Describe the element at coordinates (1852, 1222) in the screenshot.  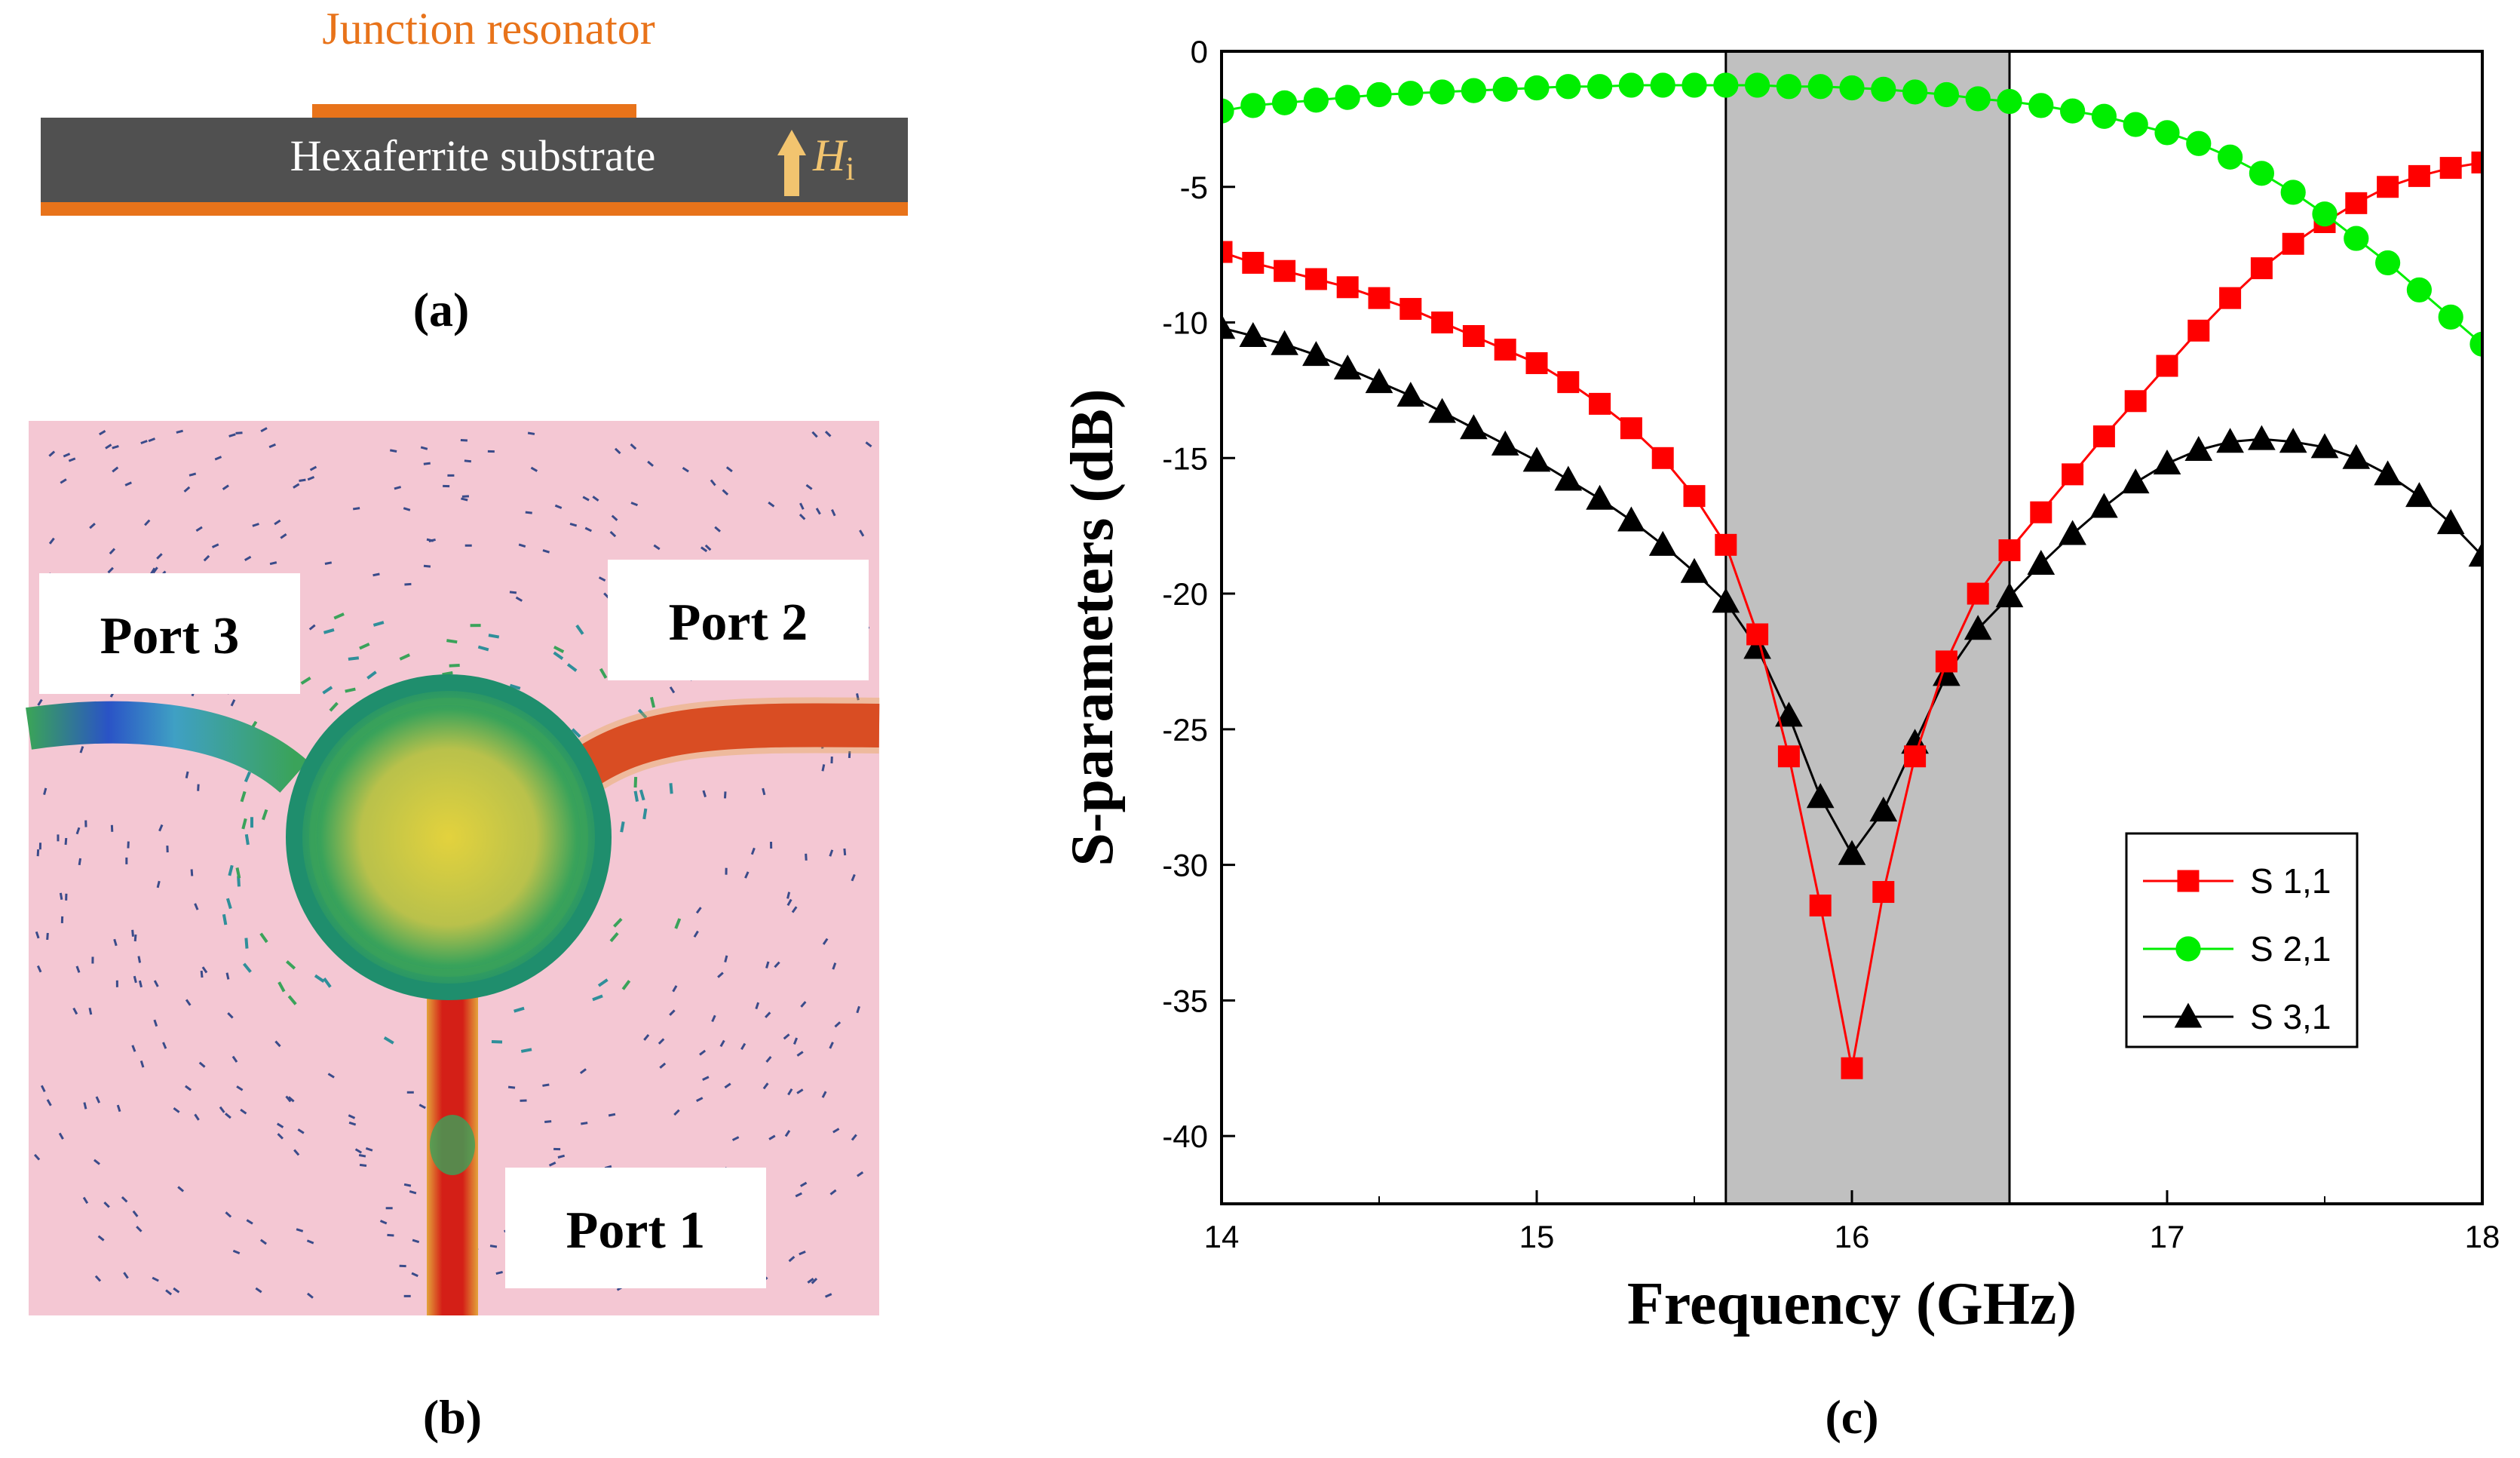
I see `x-axis: 14 15 16 17 18` at that location.